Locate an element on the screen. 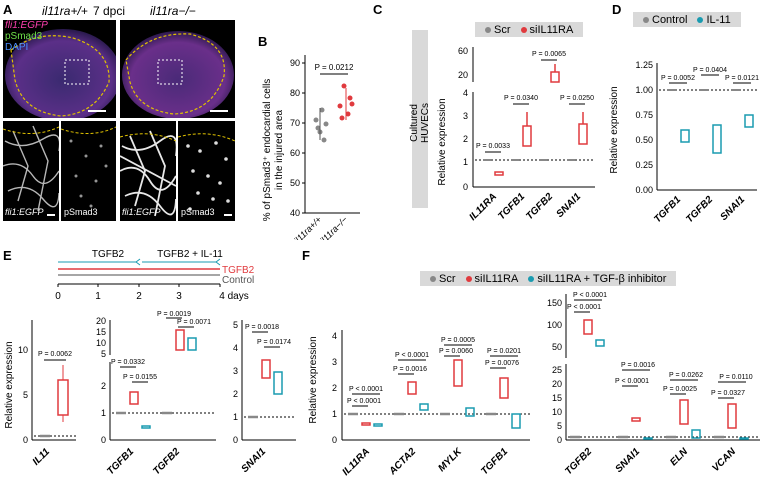 This screenshot has height=489, width=763. panel-a-label: A is located at coordinates (8, 9).